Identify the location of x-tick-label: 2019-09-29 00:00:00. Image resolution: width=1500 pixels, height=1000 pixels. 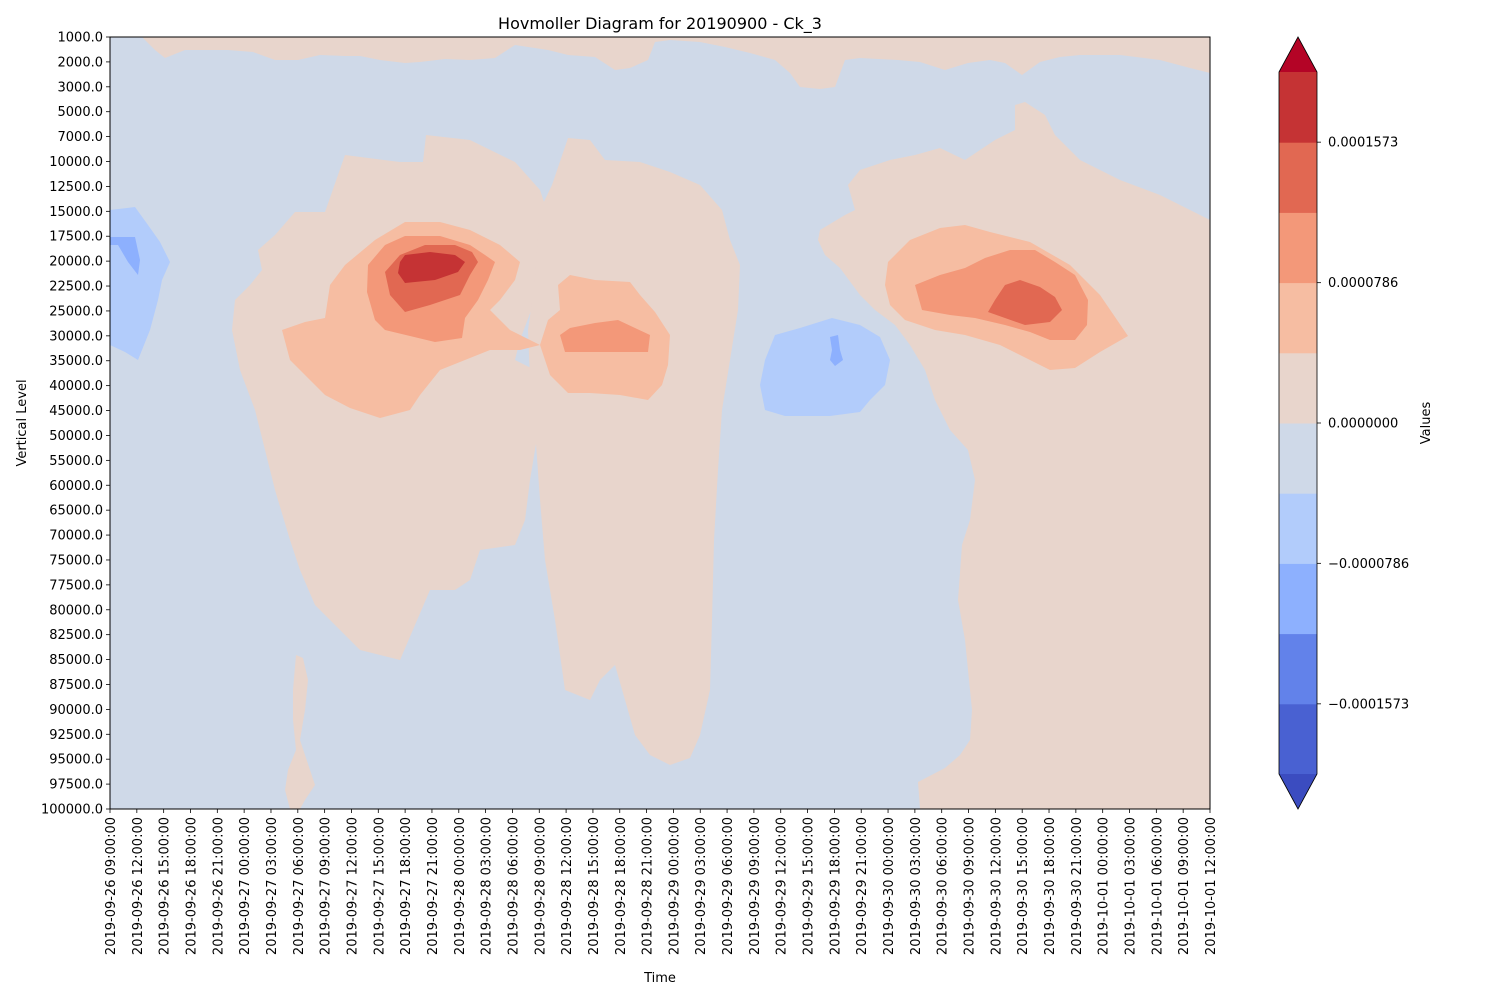
(674, 886).